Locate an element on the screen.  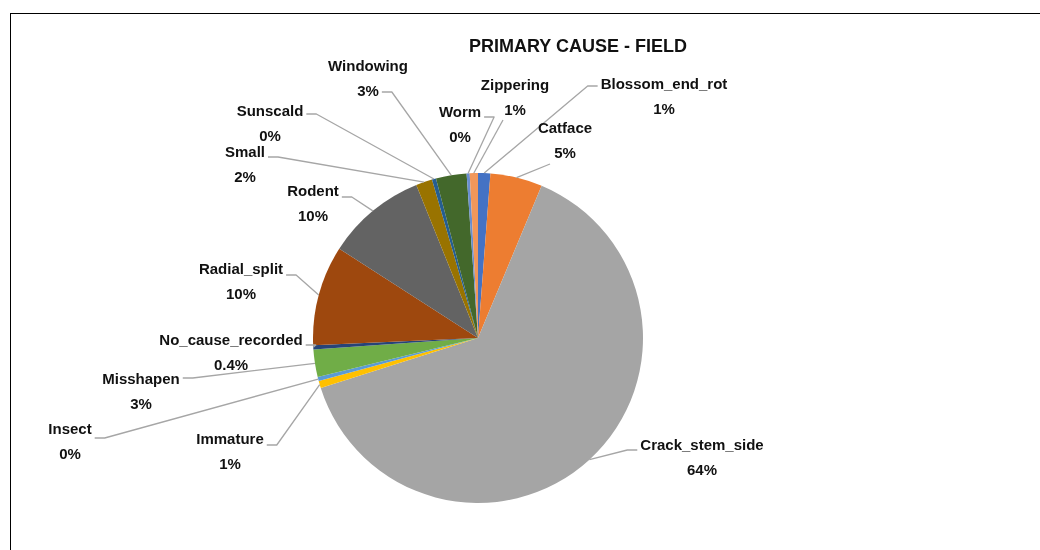
slice-label: Small is located at coordinates (245, 152).